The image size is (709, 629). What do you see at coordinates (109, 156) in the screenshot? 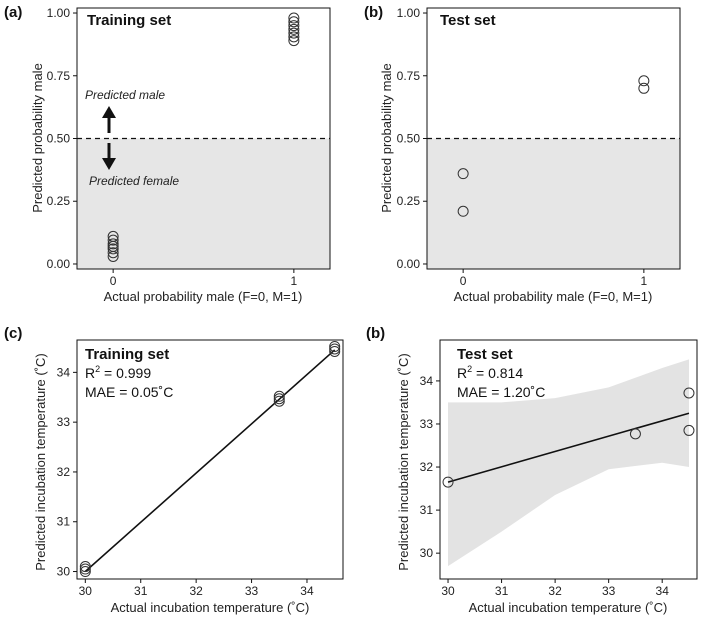
I see `arrow-down-icon` at bounding box center [109, 156].